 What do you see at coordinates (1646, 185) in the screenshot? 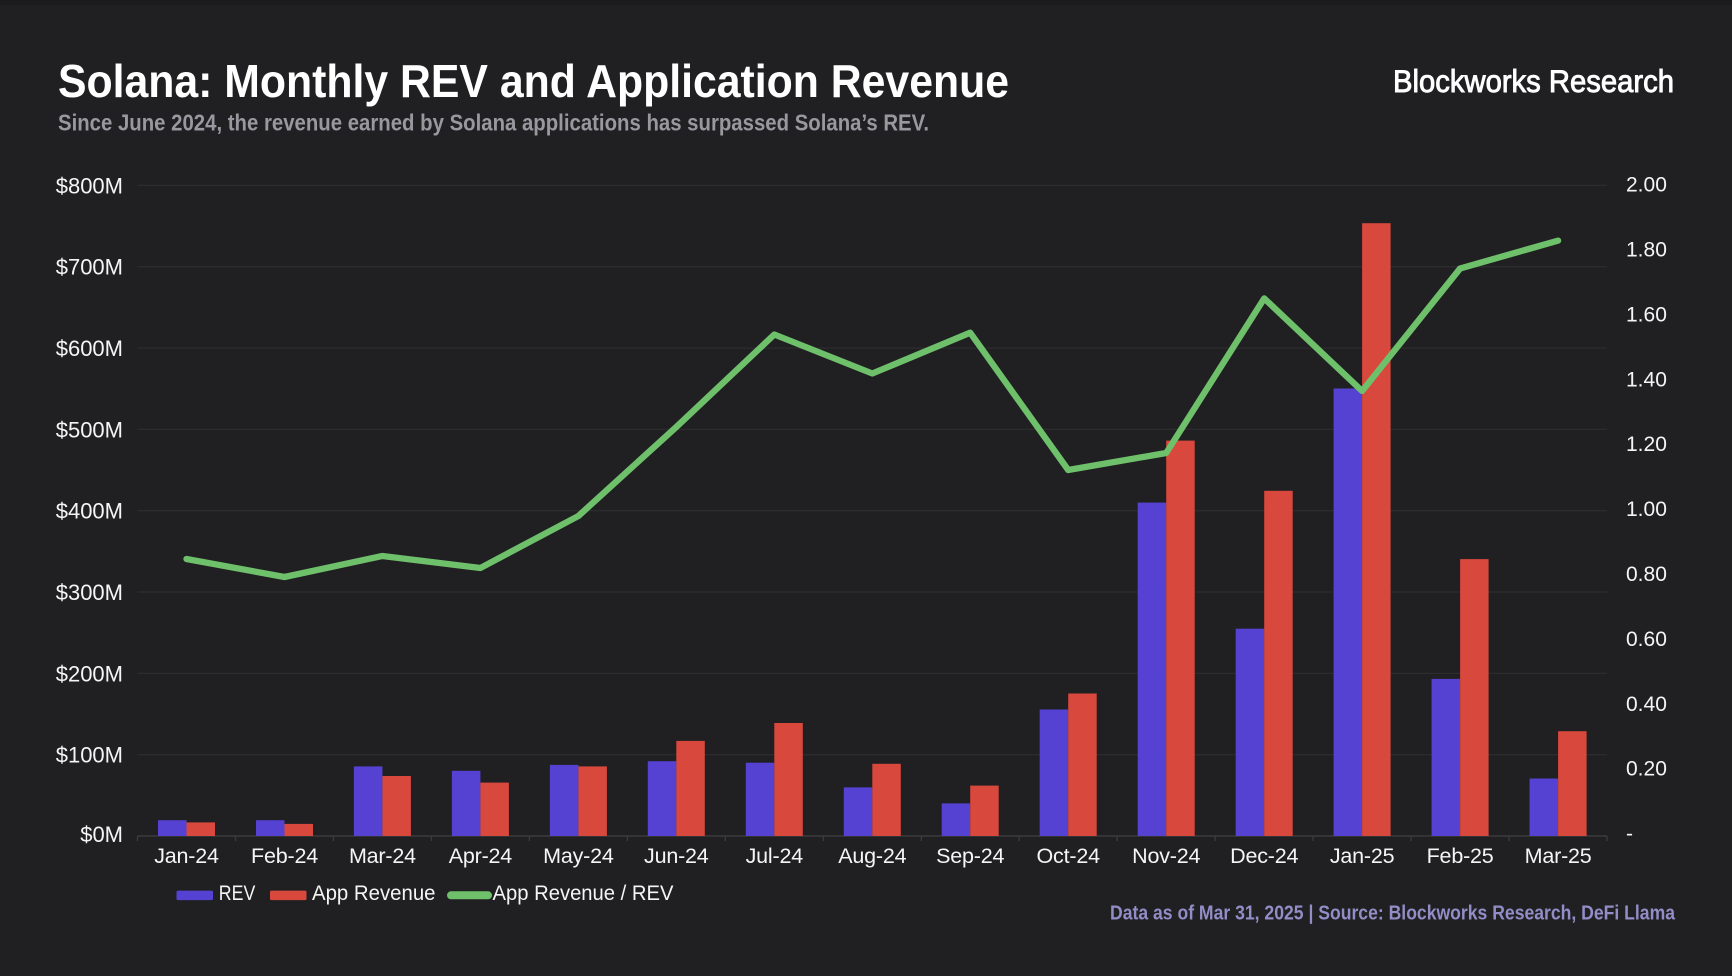
I see `svg-text: 2.00` at bounding box center [1646, 185].